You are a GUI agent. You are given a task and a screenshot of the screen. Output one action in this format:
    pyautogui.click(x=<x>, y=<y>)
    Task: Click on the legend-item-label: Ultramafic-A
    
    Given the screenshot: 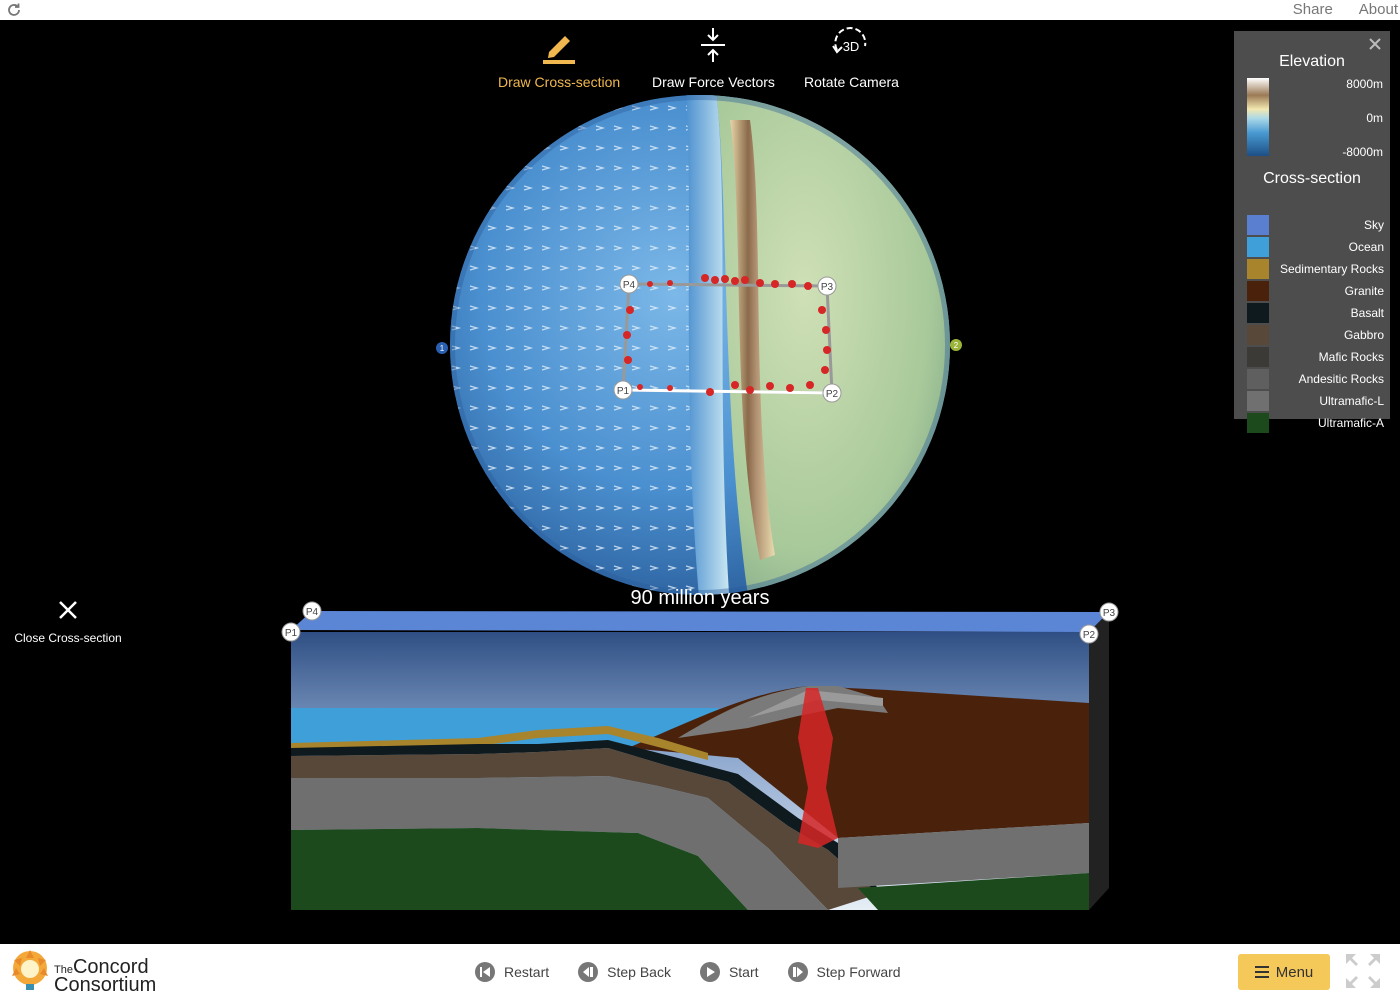 What is the action you would take?
    pyautogui.click(x=1350, y=423)
    